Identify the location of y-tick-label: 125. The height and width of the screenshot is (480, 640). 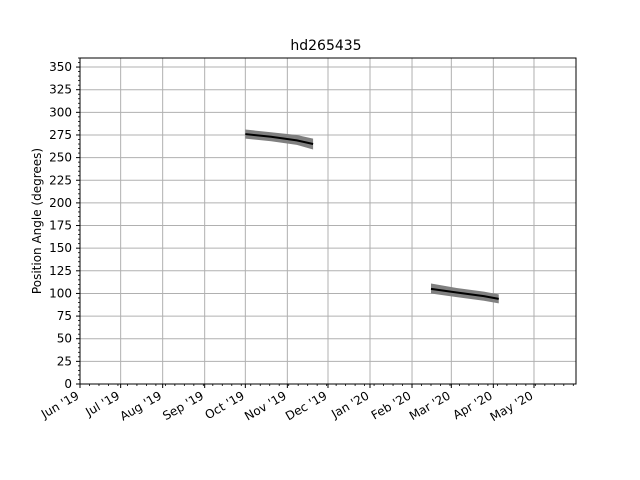
(60, 271).